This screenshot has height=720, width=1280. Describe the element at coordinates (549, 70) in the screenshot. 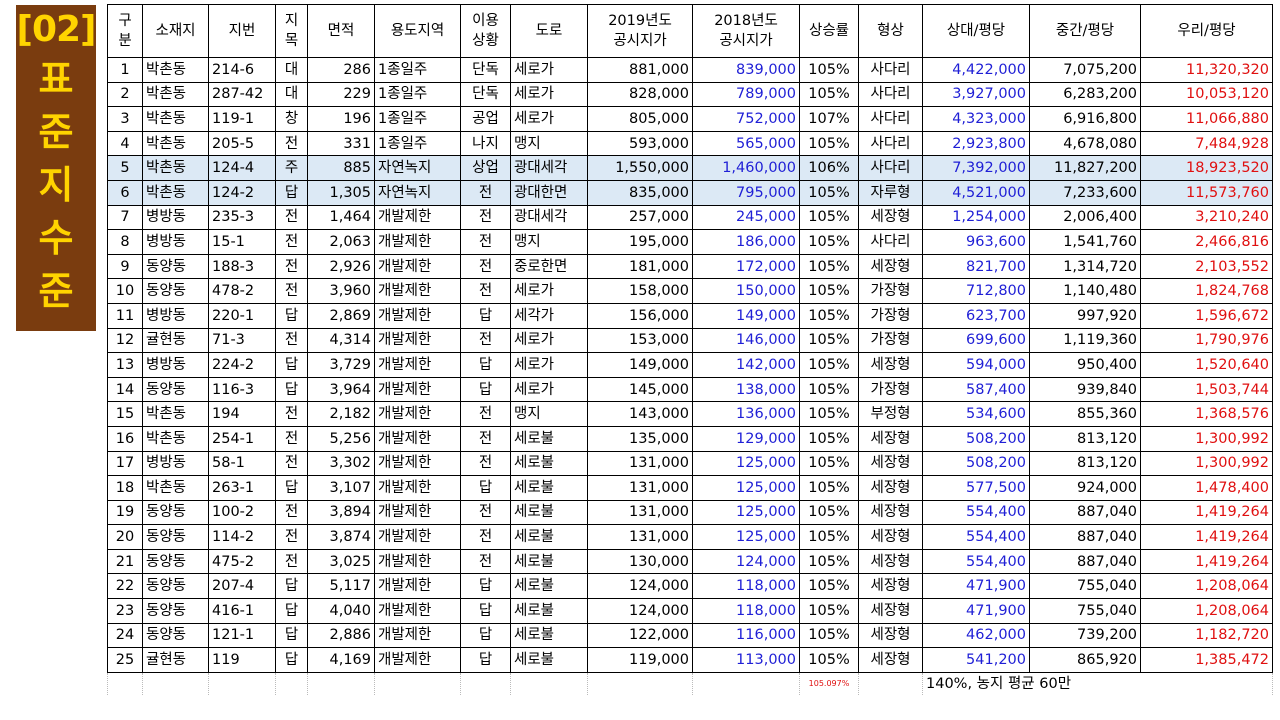

I see `cell-road: 세로가` at that location.